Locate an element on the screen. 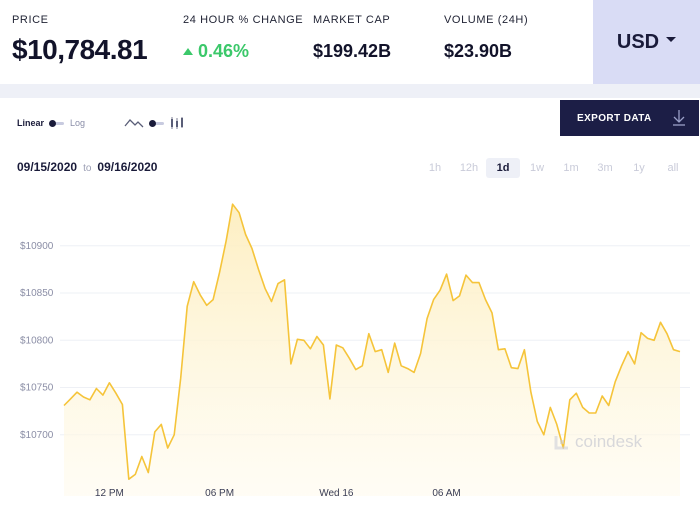 This screenshot has width=700, height=510. coindesk-watermark: coindesk is located at coordinates (597, 442).